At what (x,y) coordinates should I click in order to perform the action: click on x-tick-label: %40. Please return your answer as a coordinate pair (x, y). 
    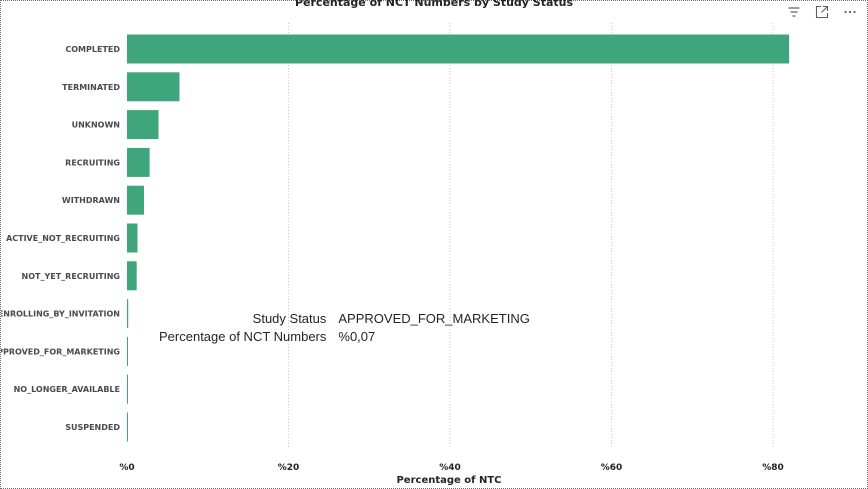
    Looking at the image, I should click on (450, 468).